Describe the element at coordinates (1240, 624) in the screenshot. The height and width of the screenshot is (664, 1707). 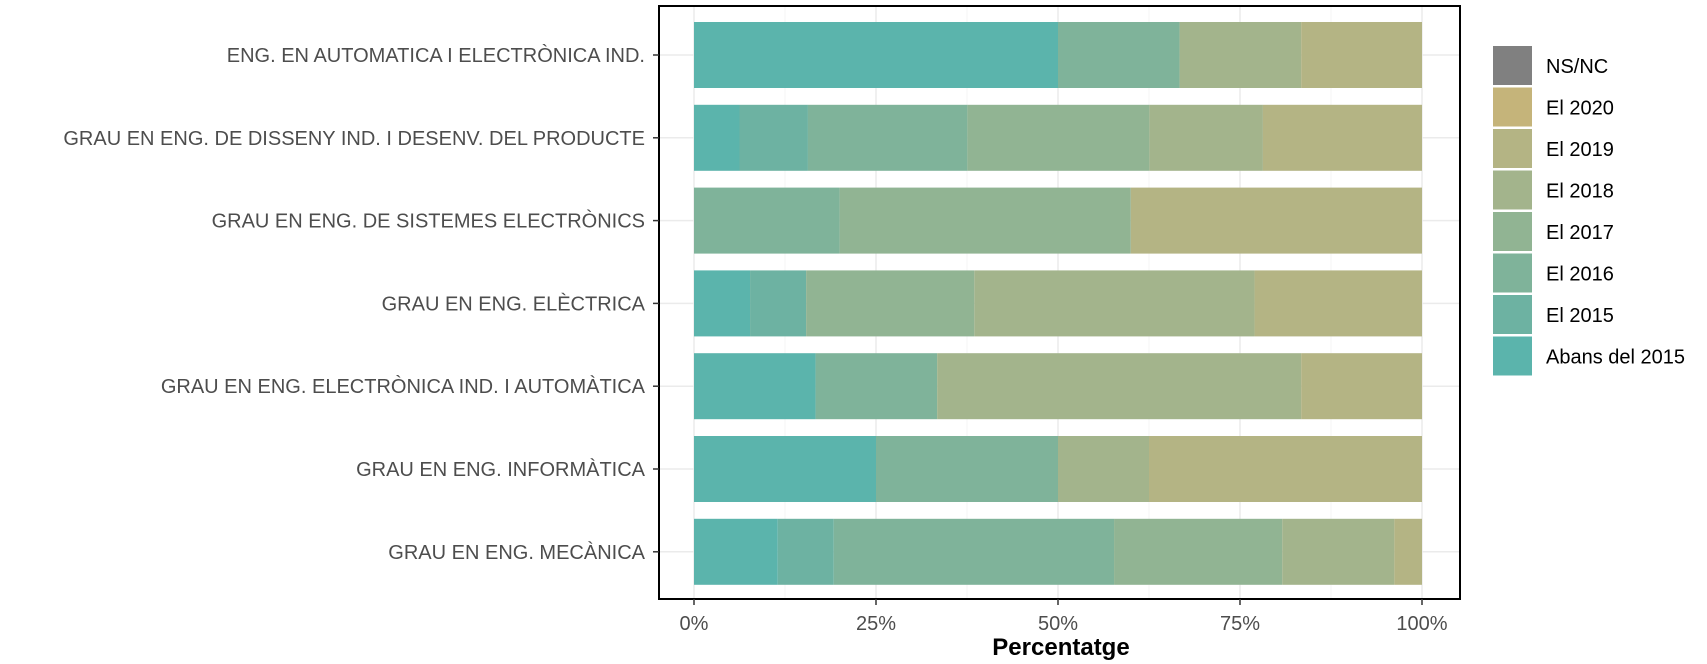
I see `x-tick-label: 75%` at that location.